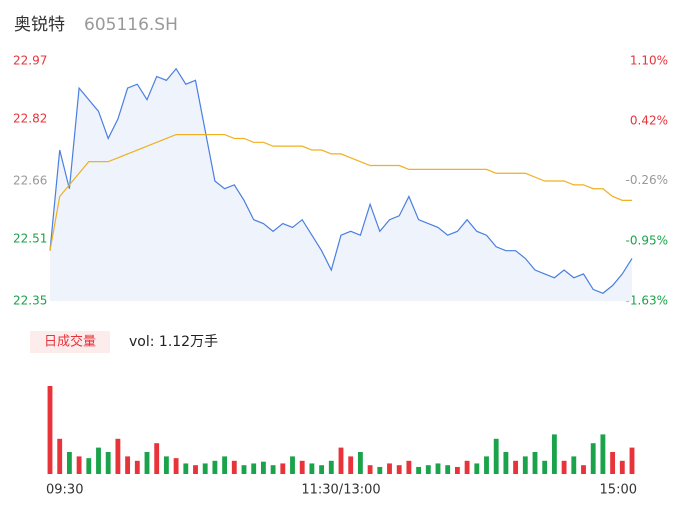  What do you see at coordinates (30, 181) in the screenshot?
I see `y-tick-label: 22.66` at bounding box center [30, 181].